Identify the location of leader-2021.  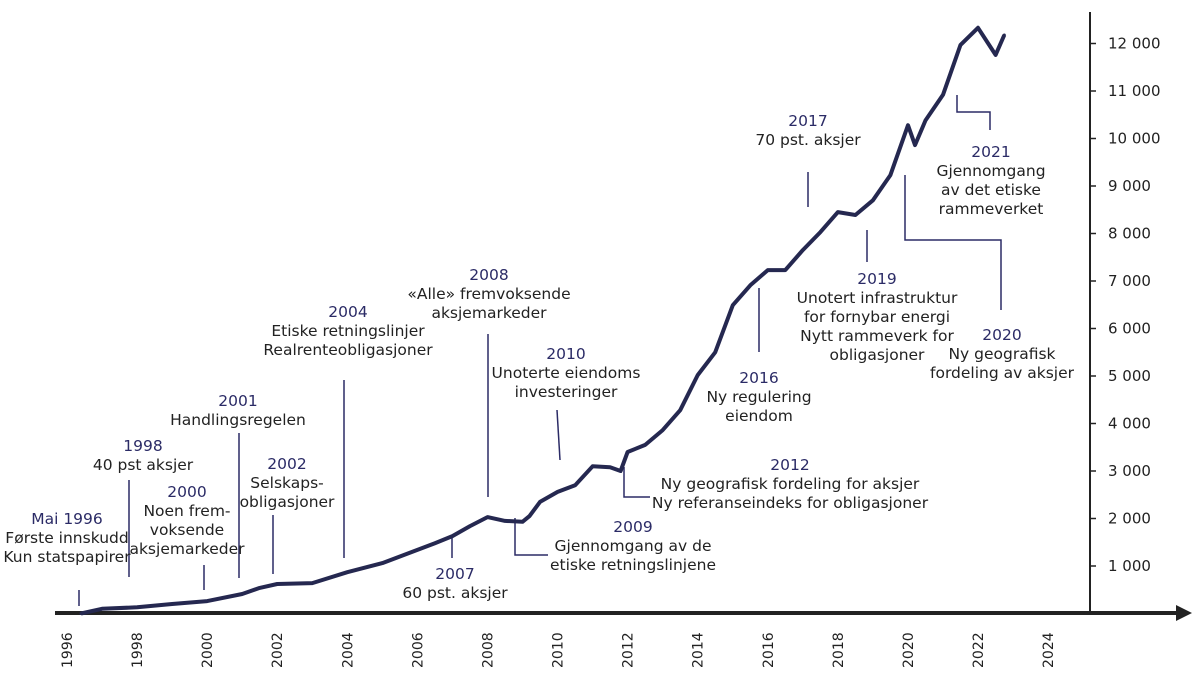
(973, 112).